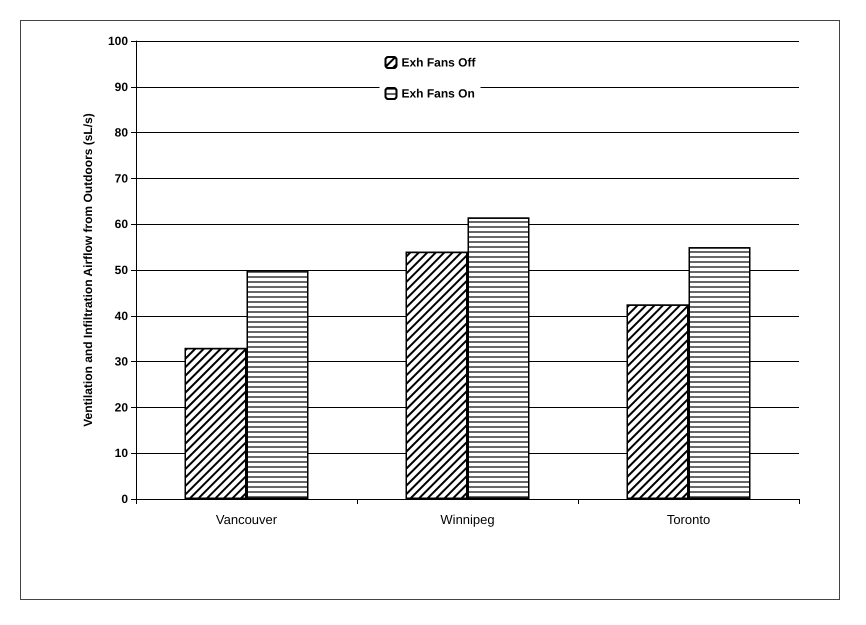 The height and width of the screenshot is (625, 866). What do you see at coordinates (439, 63) in the screenshot?
I see `legend-label: Exh Fans Off` at bounding box center [439, 63].